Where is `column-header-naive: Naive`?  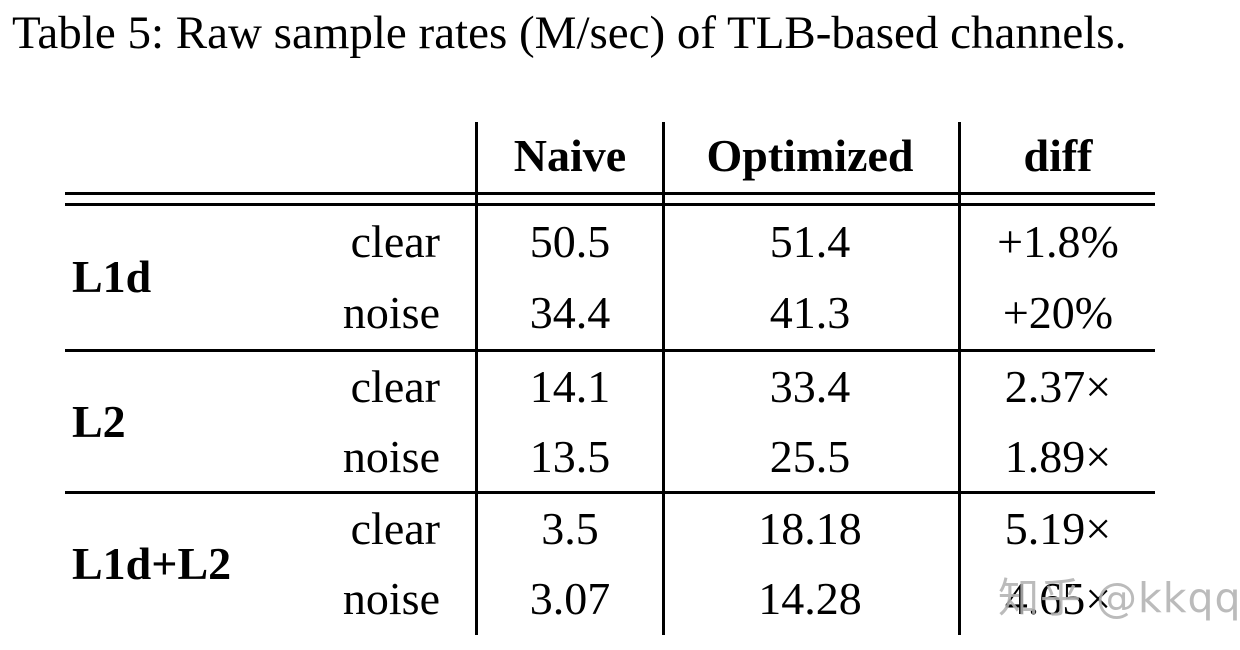
column-header-naive: Naive is located at coordinates (570, 155).